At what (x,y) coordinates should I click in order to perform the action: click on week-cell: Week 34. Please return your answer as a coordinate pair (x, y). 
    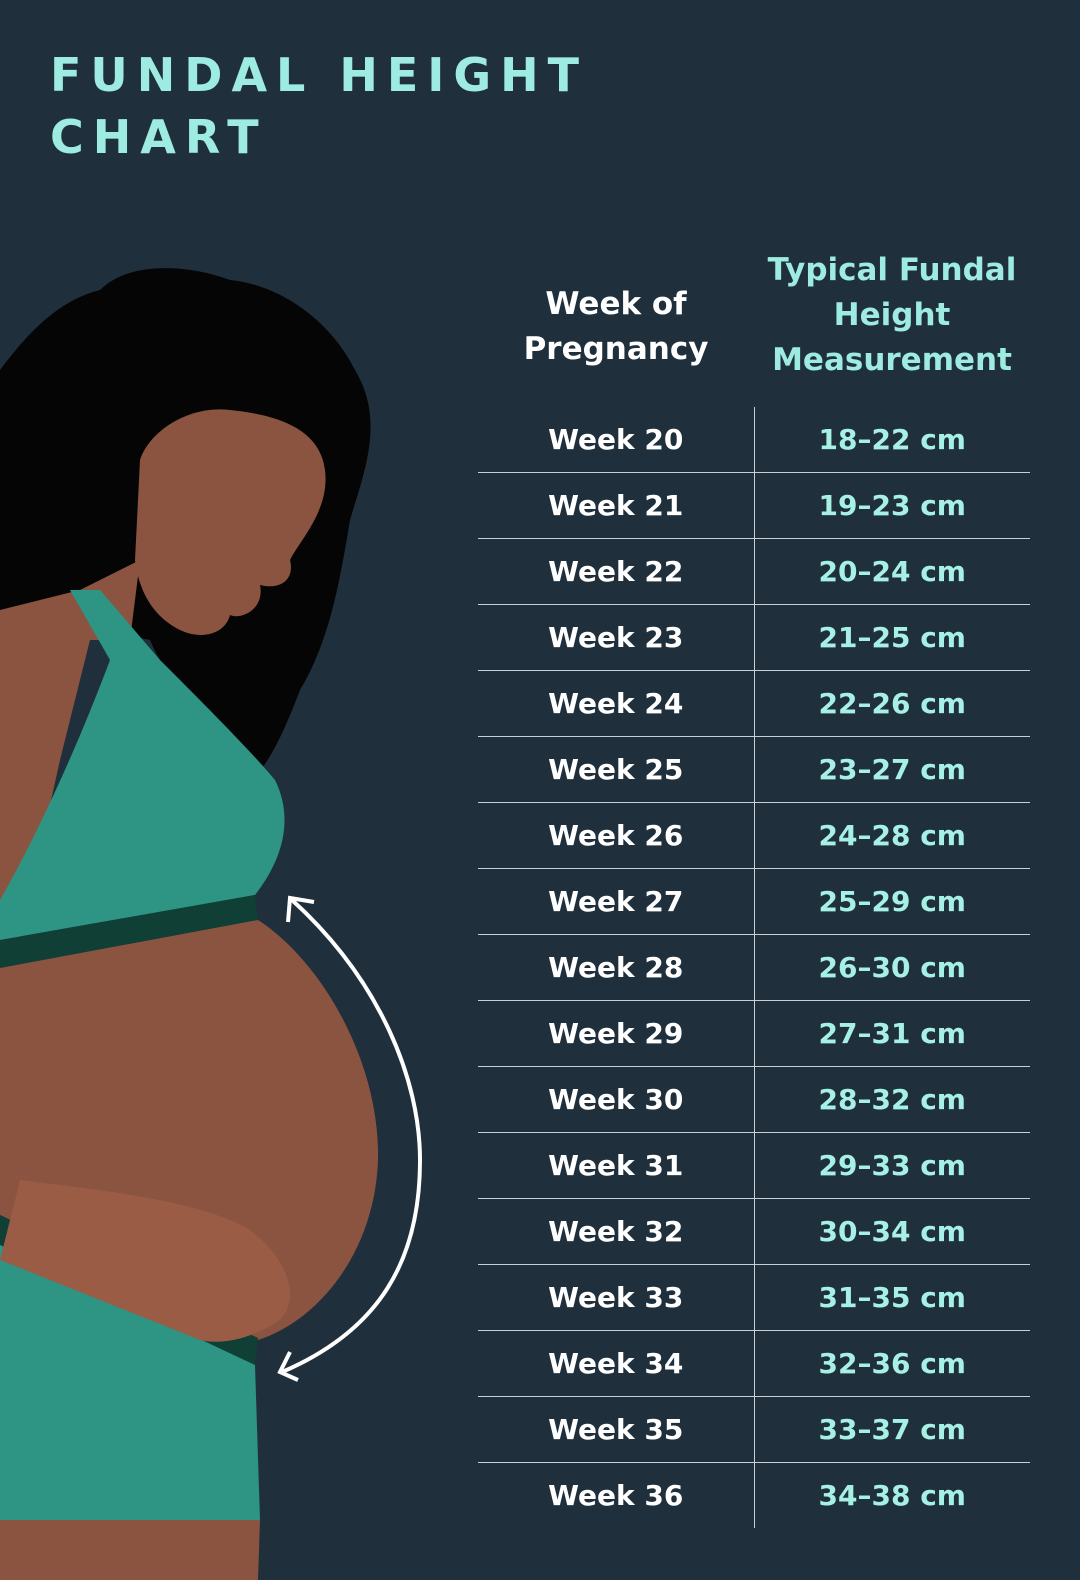
    Looking at the image, I should click on (616, 1363).